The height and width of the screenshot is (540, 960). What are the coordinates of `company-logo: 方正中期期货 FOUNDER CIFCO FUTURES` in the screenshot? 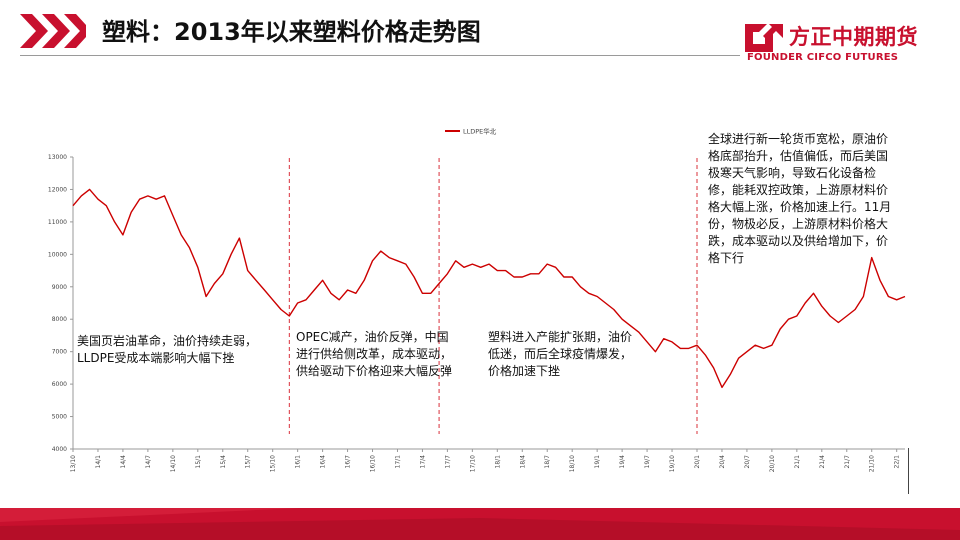 It's located at (845, 44).